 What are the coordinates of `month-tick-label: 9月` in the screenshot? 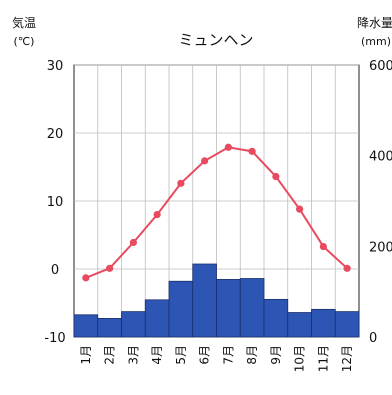 It's located at (276, 355).